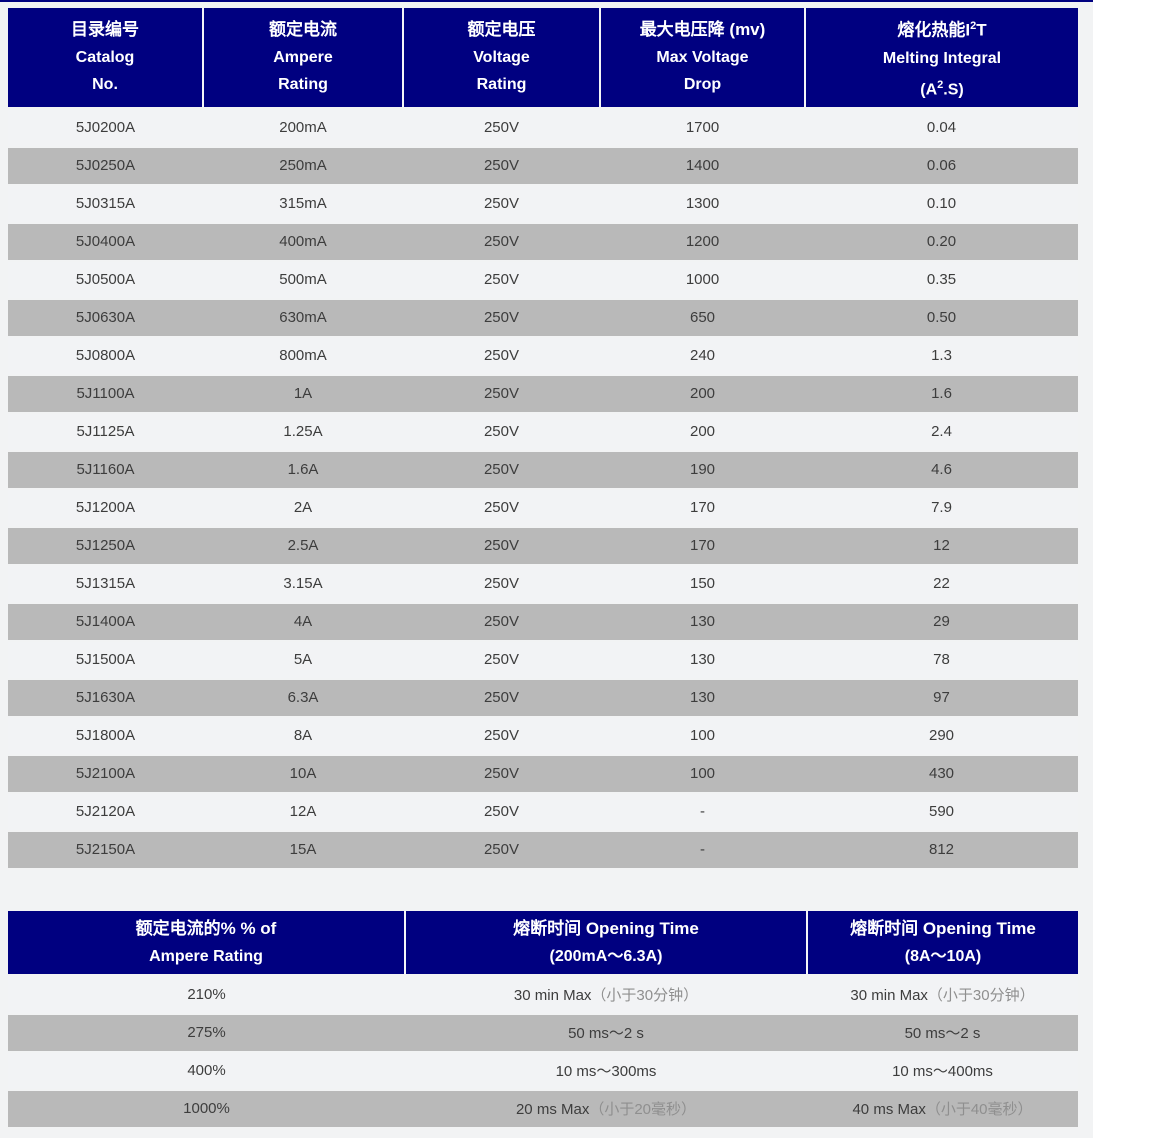  I want to click on table-cell: 4A, so click(303, 622).